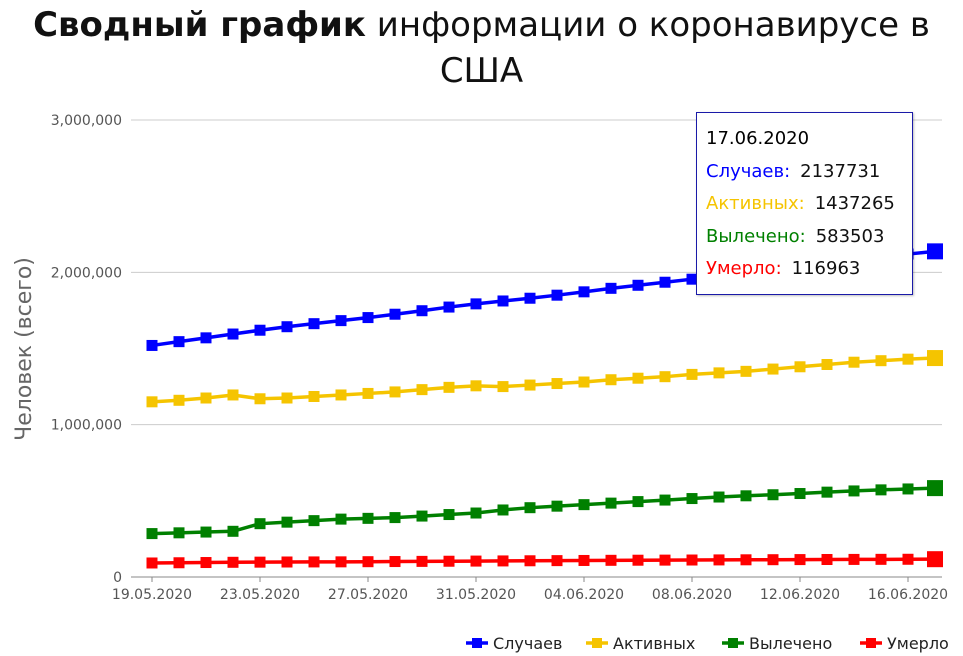 Image resolution: width=963 pixels, height=656 pixels. What do you see at coordinates (809, 237) in the screenshot?
I see `tooltip-row: Вылечено: 583503` at bounding box center [809, 237].